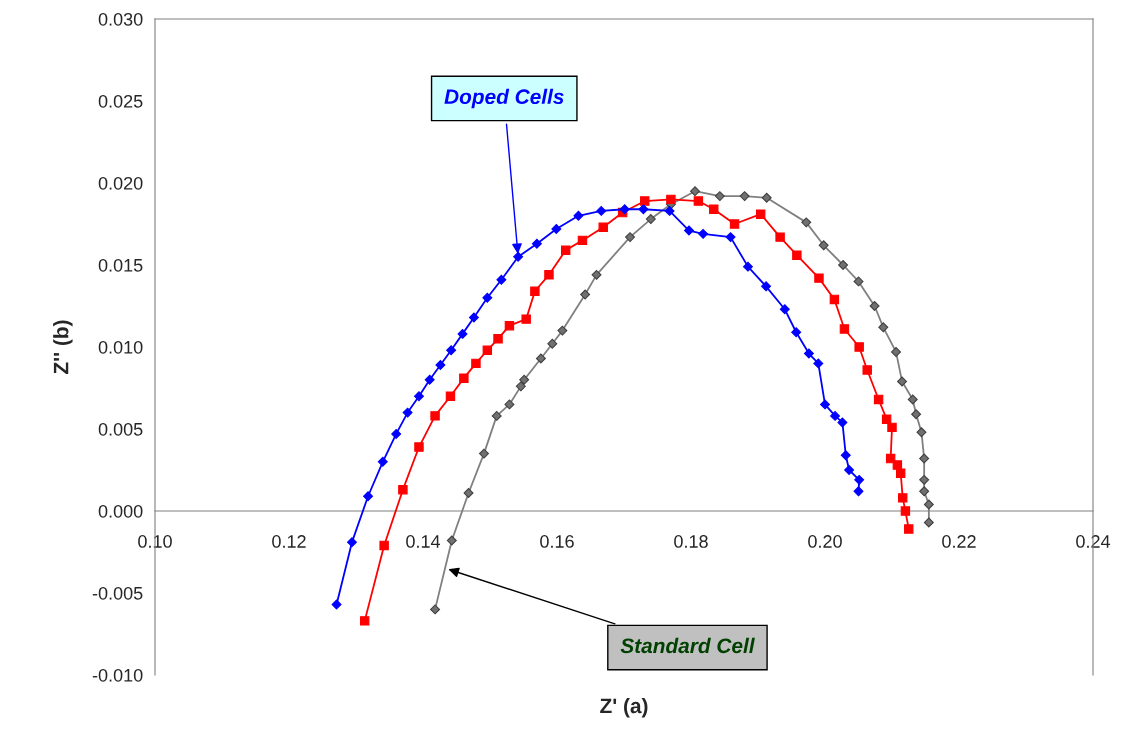 This screenshot has width=1121, height=734. I want to click on x-tick-label: 0.22, so click(959, 541).